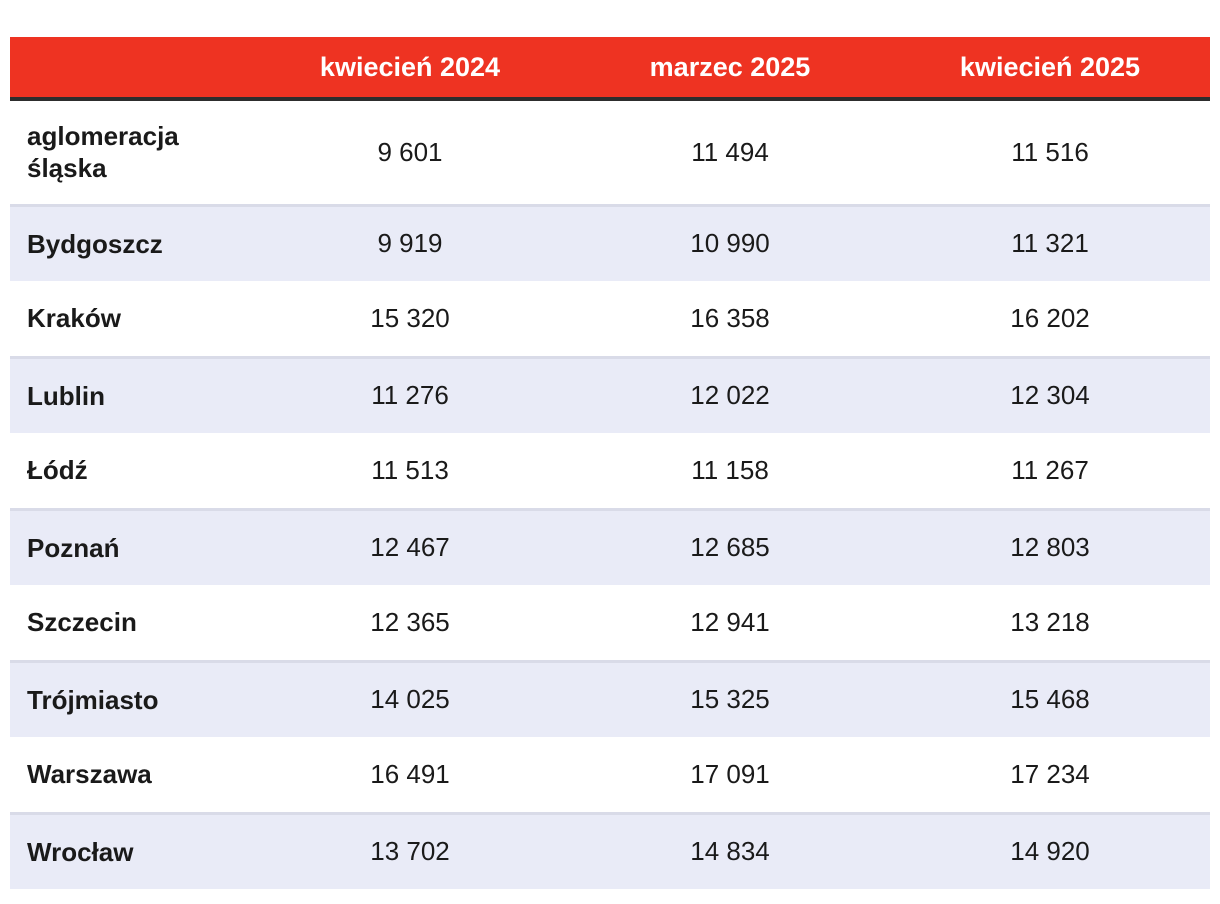  Describe the element at coordinates (610, 623) in the screenshot. I see `table-row: Szczecin 12 365 12 941 13 218` at that location.